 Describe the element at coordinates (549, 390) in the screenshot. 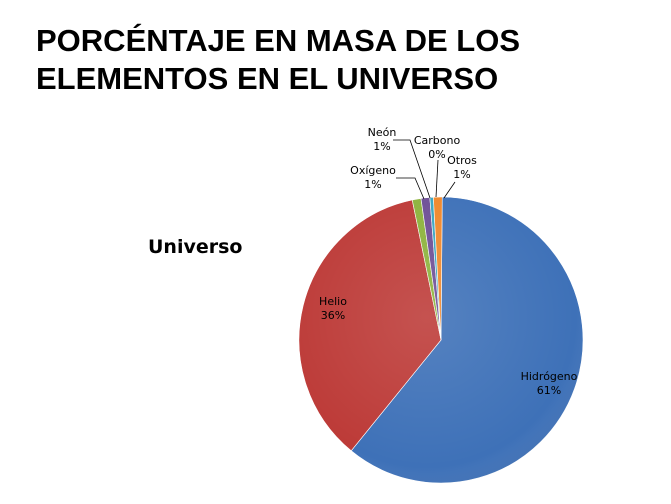

I see `slice-value-hidrogeno: 61%` at that location.